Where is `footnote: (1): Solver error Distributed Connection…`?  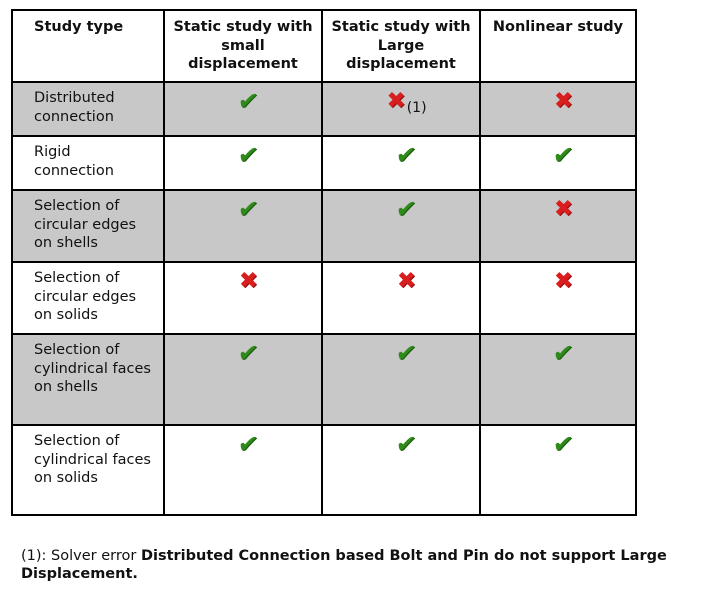
footnote: (1): Solver error Distributed Connection… is located at coordinates (361, 565).